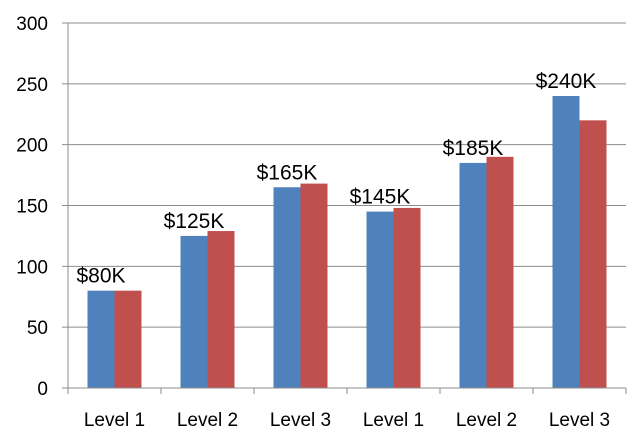 The height and width of the screenshot is (447, 642). What do you see at coordinates (32, 24) in the screenshot?
I see `y-tick-label: 300` at bounding box center [32, 24].